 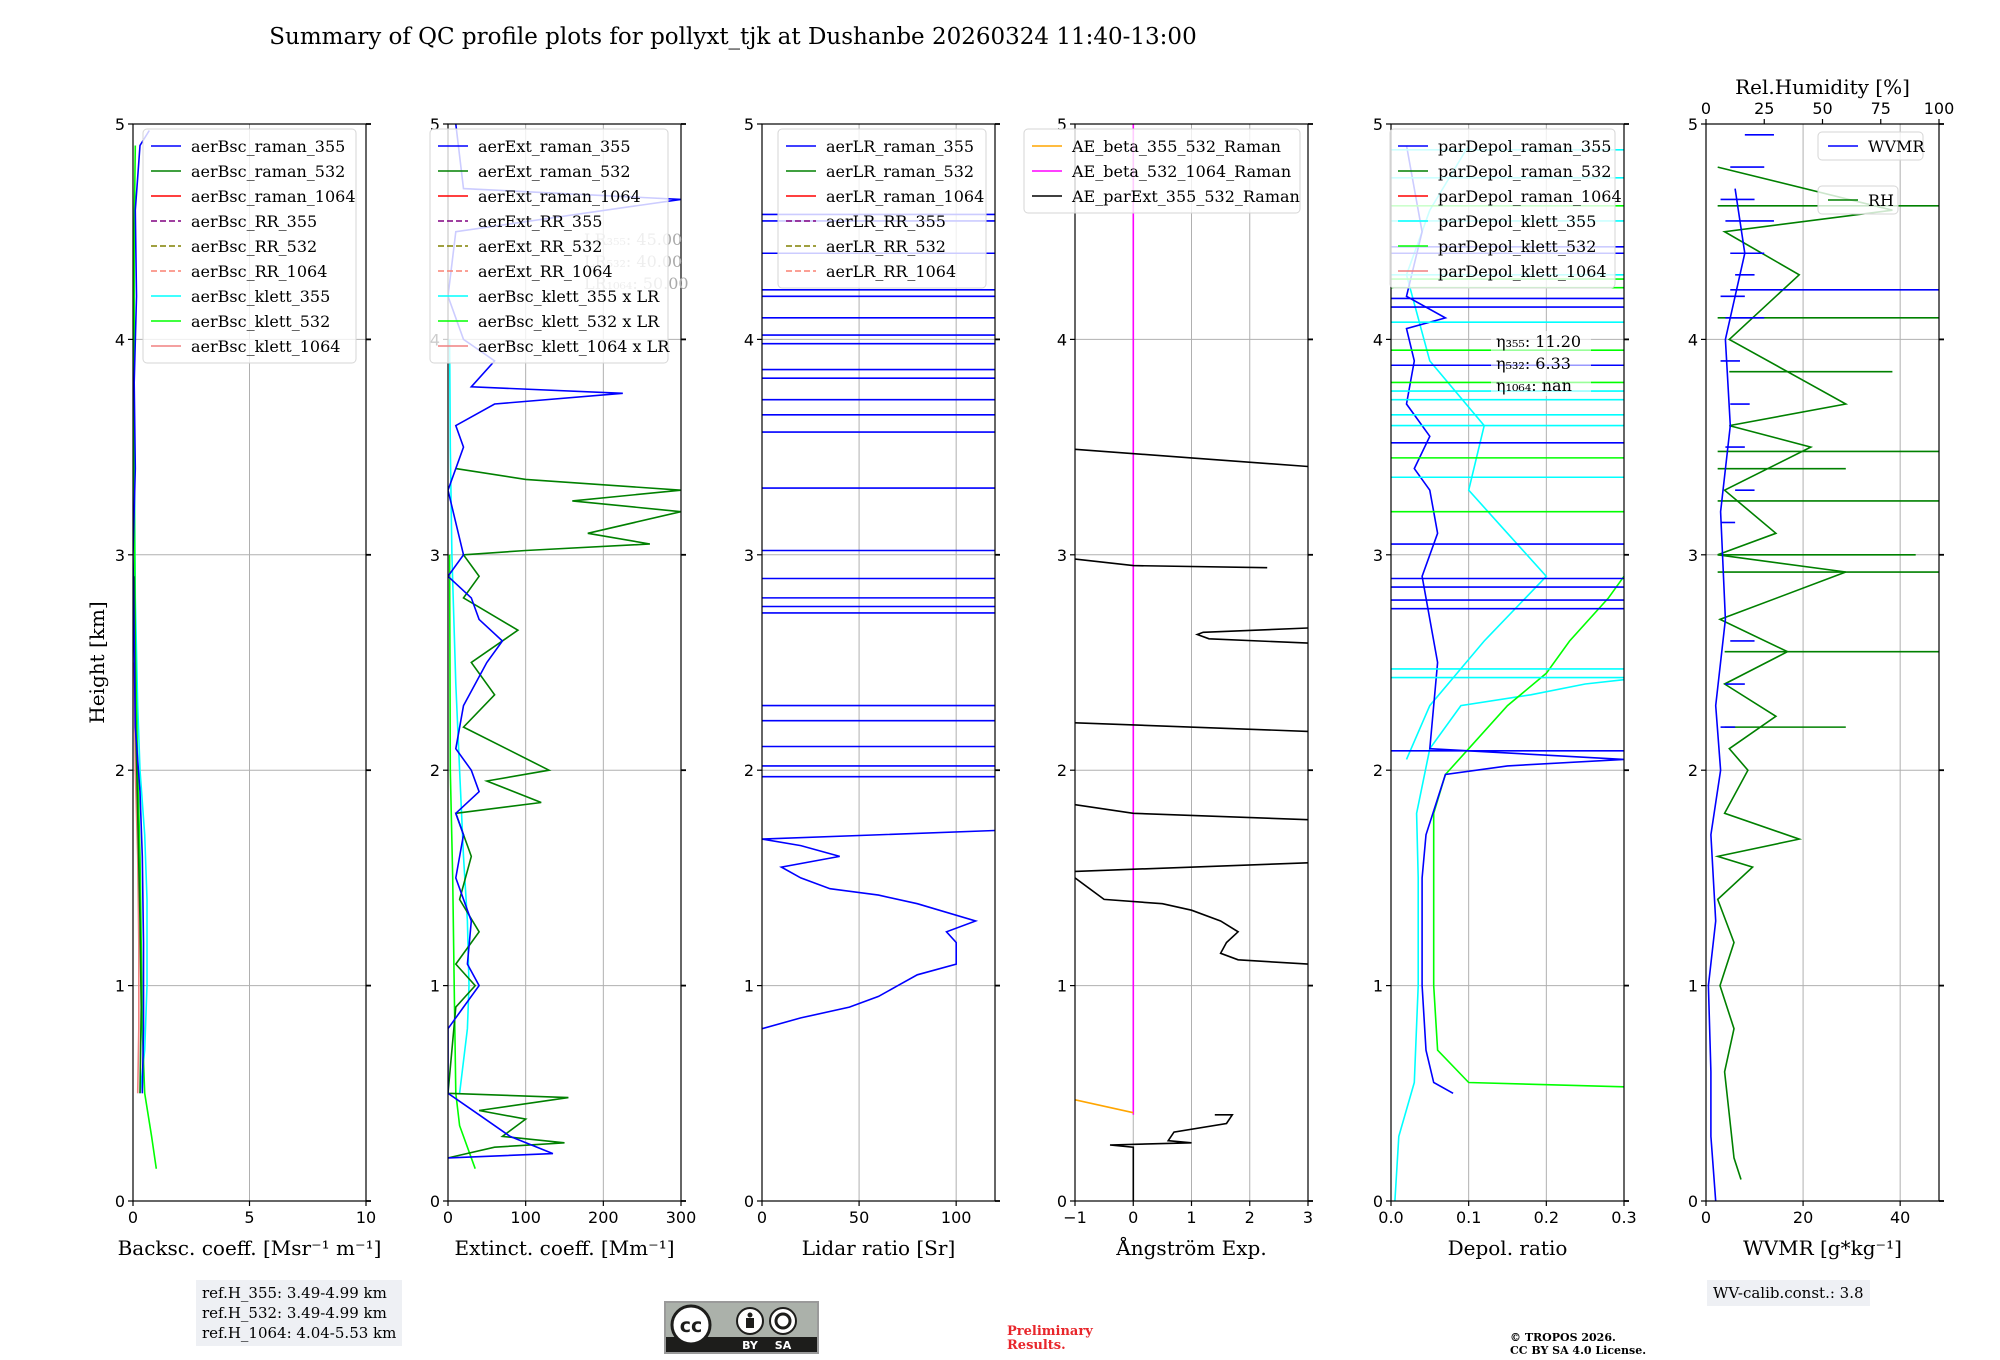 I want to click on legend-label: aerLR_RR_1064, so click(x=891, y=271).